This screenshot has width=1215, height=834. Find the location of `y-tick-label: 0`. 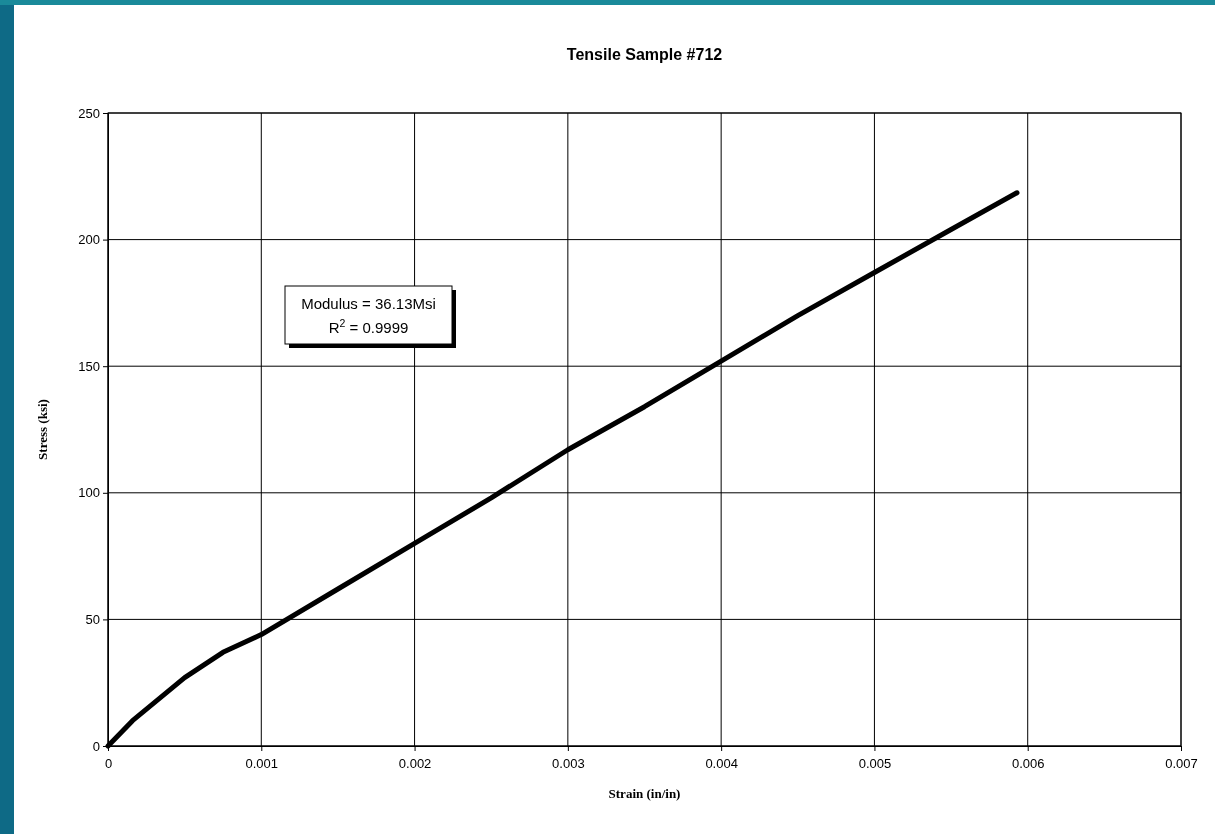

y-tick-label: 0 is located at coordinates (96, 746).